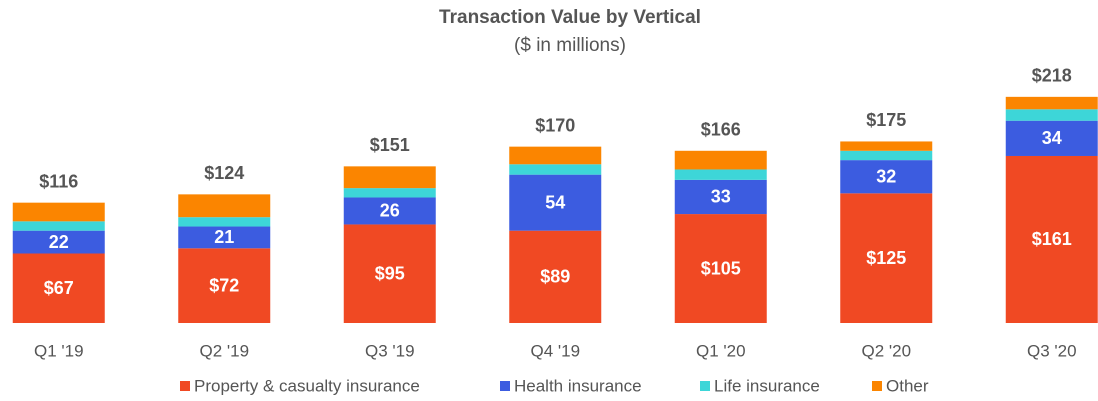 The image size is (1098, 401). Describe the element at coordinates (721, 350) in the screenshot. I see `x-tick-label: Q1 '20` at that location.